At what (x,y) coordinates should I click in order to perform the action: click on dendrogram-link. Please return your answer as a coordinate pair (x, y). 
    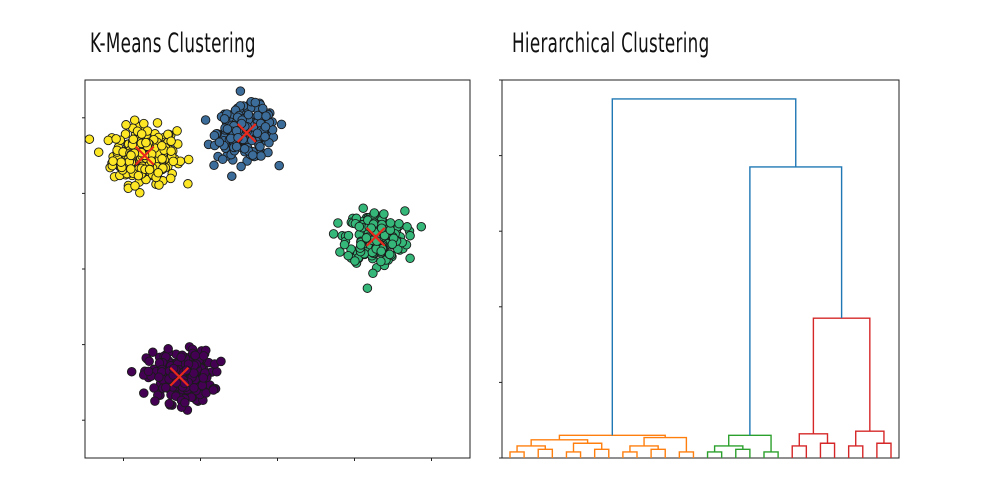
    Looking at the image, I should click on (704, 267).